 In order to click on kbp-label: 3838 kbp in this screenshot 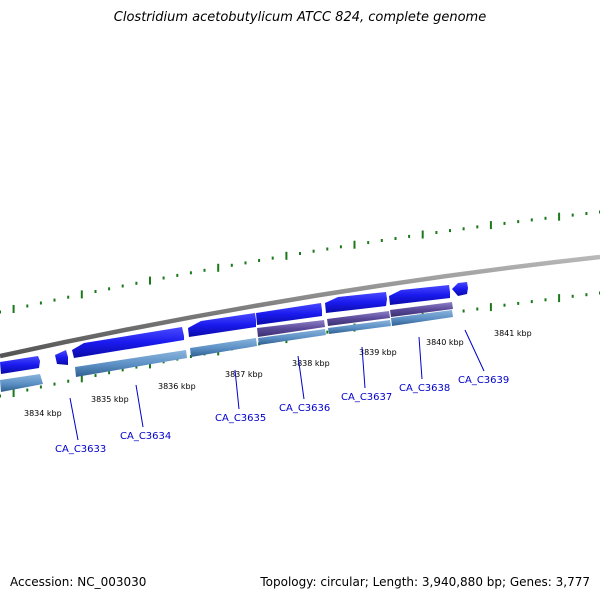, I will do `click(311, 363)`.